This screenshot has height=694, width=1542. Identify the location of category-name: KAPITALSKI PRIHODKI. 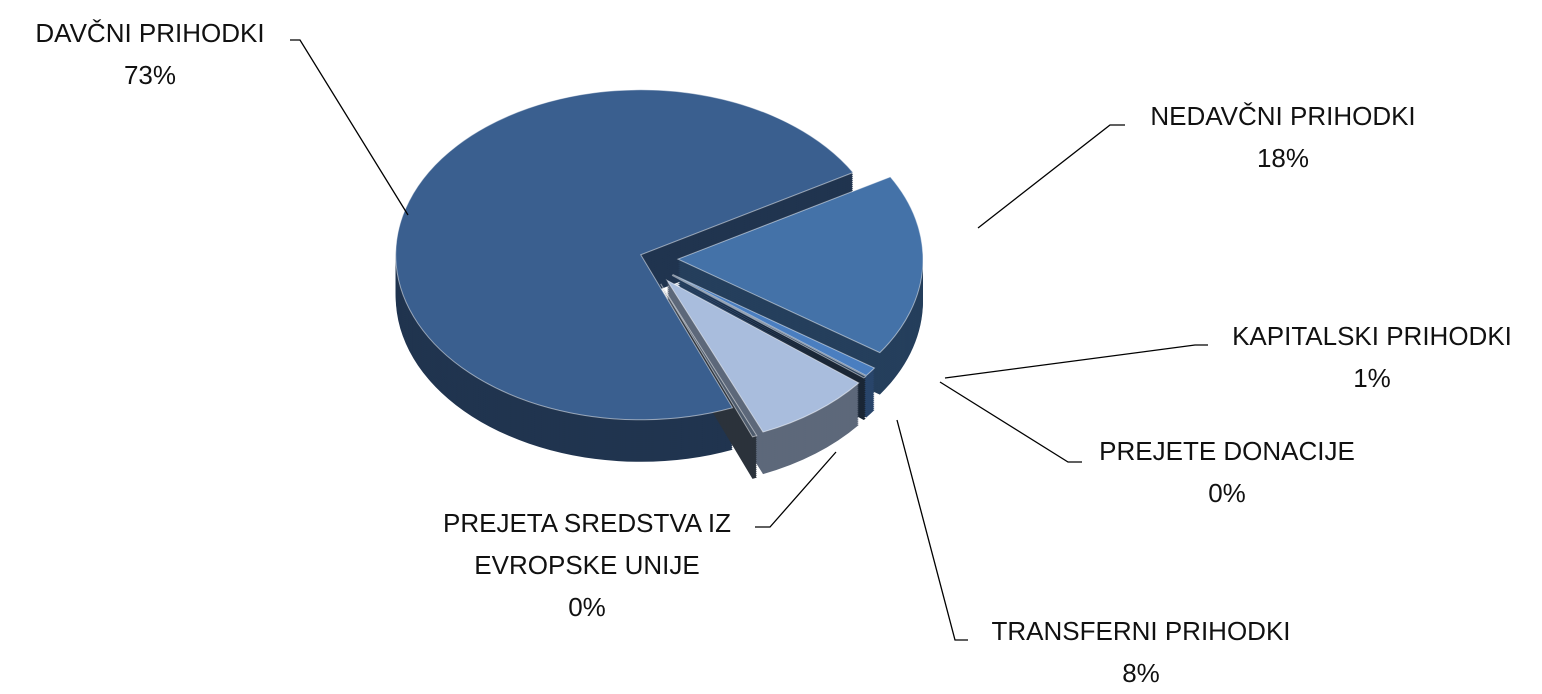
(1372, 336).